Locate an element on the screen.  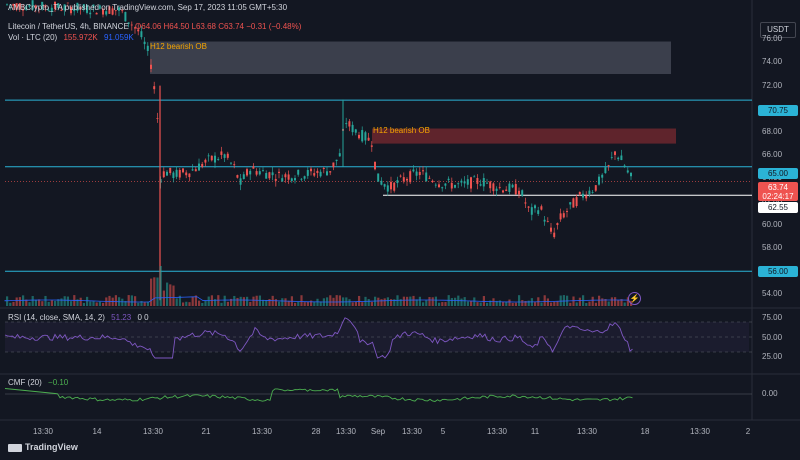
rsi-header: RSI (14, close, SMA, 14, 2) 51.23 0 0 is located at coordinates (80, 317).